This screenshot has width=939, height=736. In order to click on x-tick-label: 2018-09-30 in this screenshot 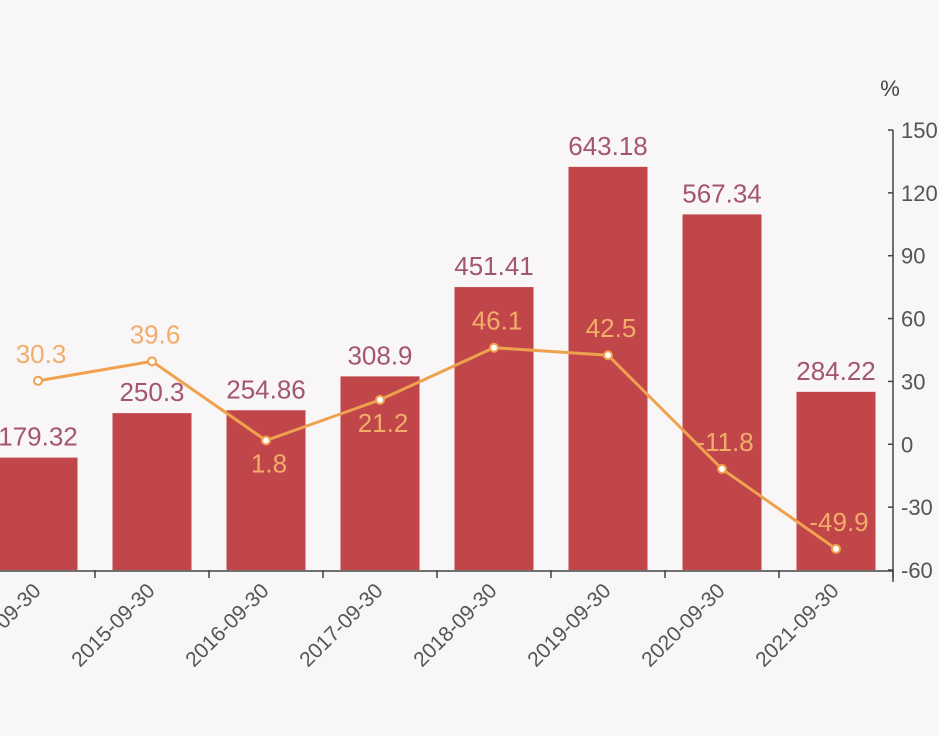, I will do `click(455, 625)`.